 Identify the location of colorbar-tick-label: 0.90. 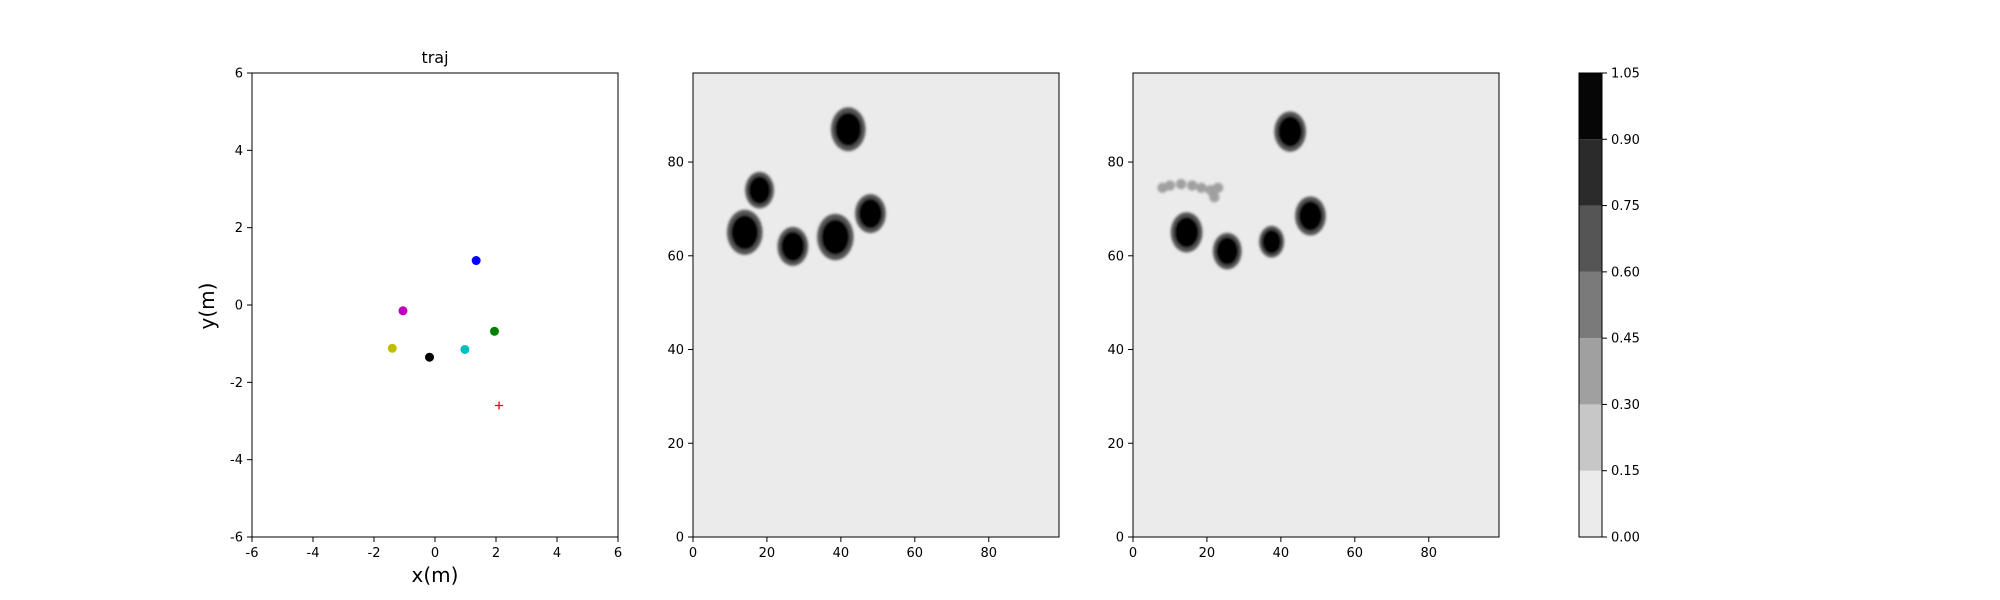
(1625, 140).